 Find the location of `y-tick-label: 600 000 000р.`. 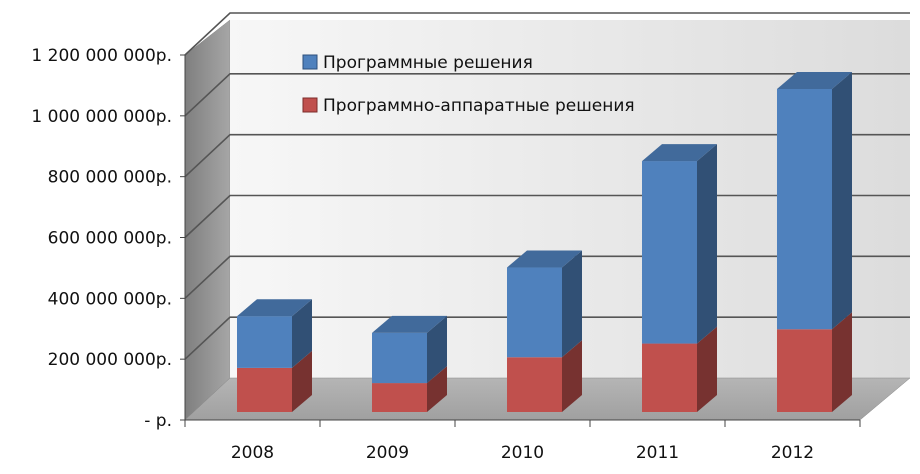

y-tick-label: 600 000 000р. is located at coordinates (110, 239).